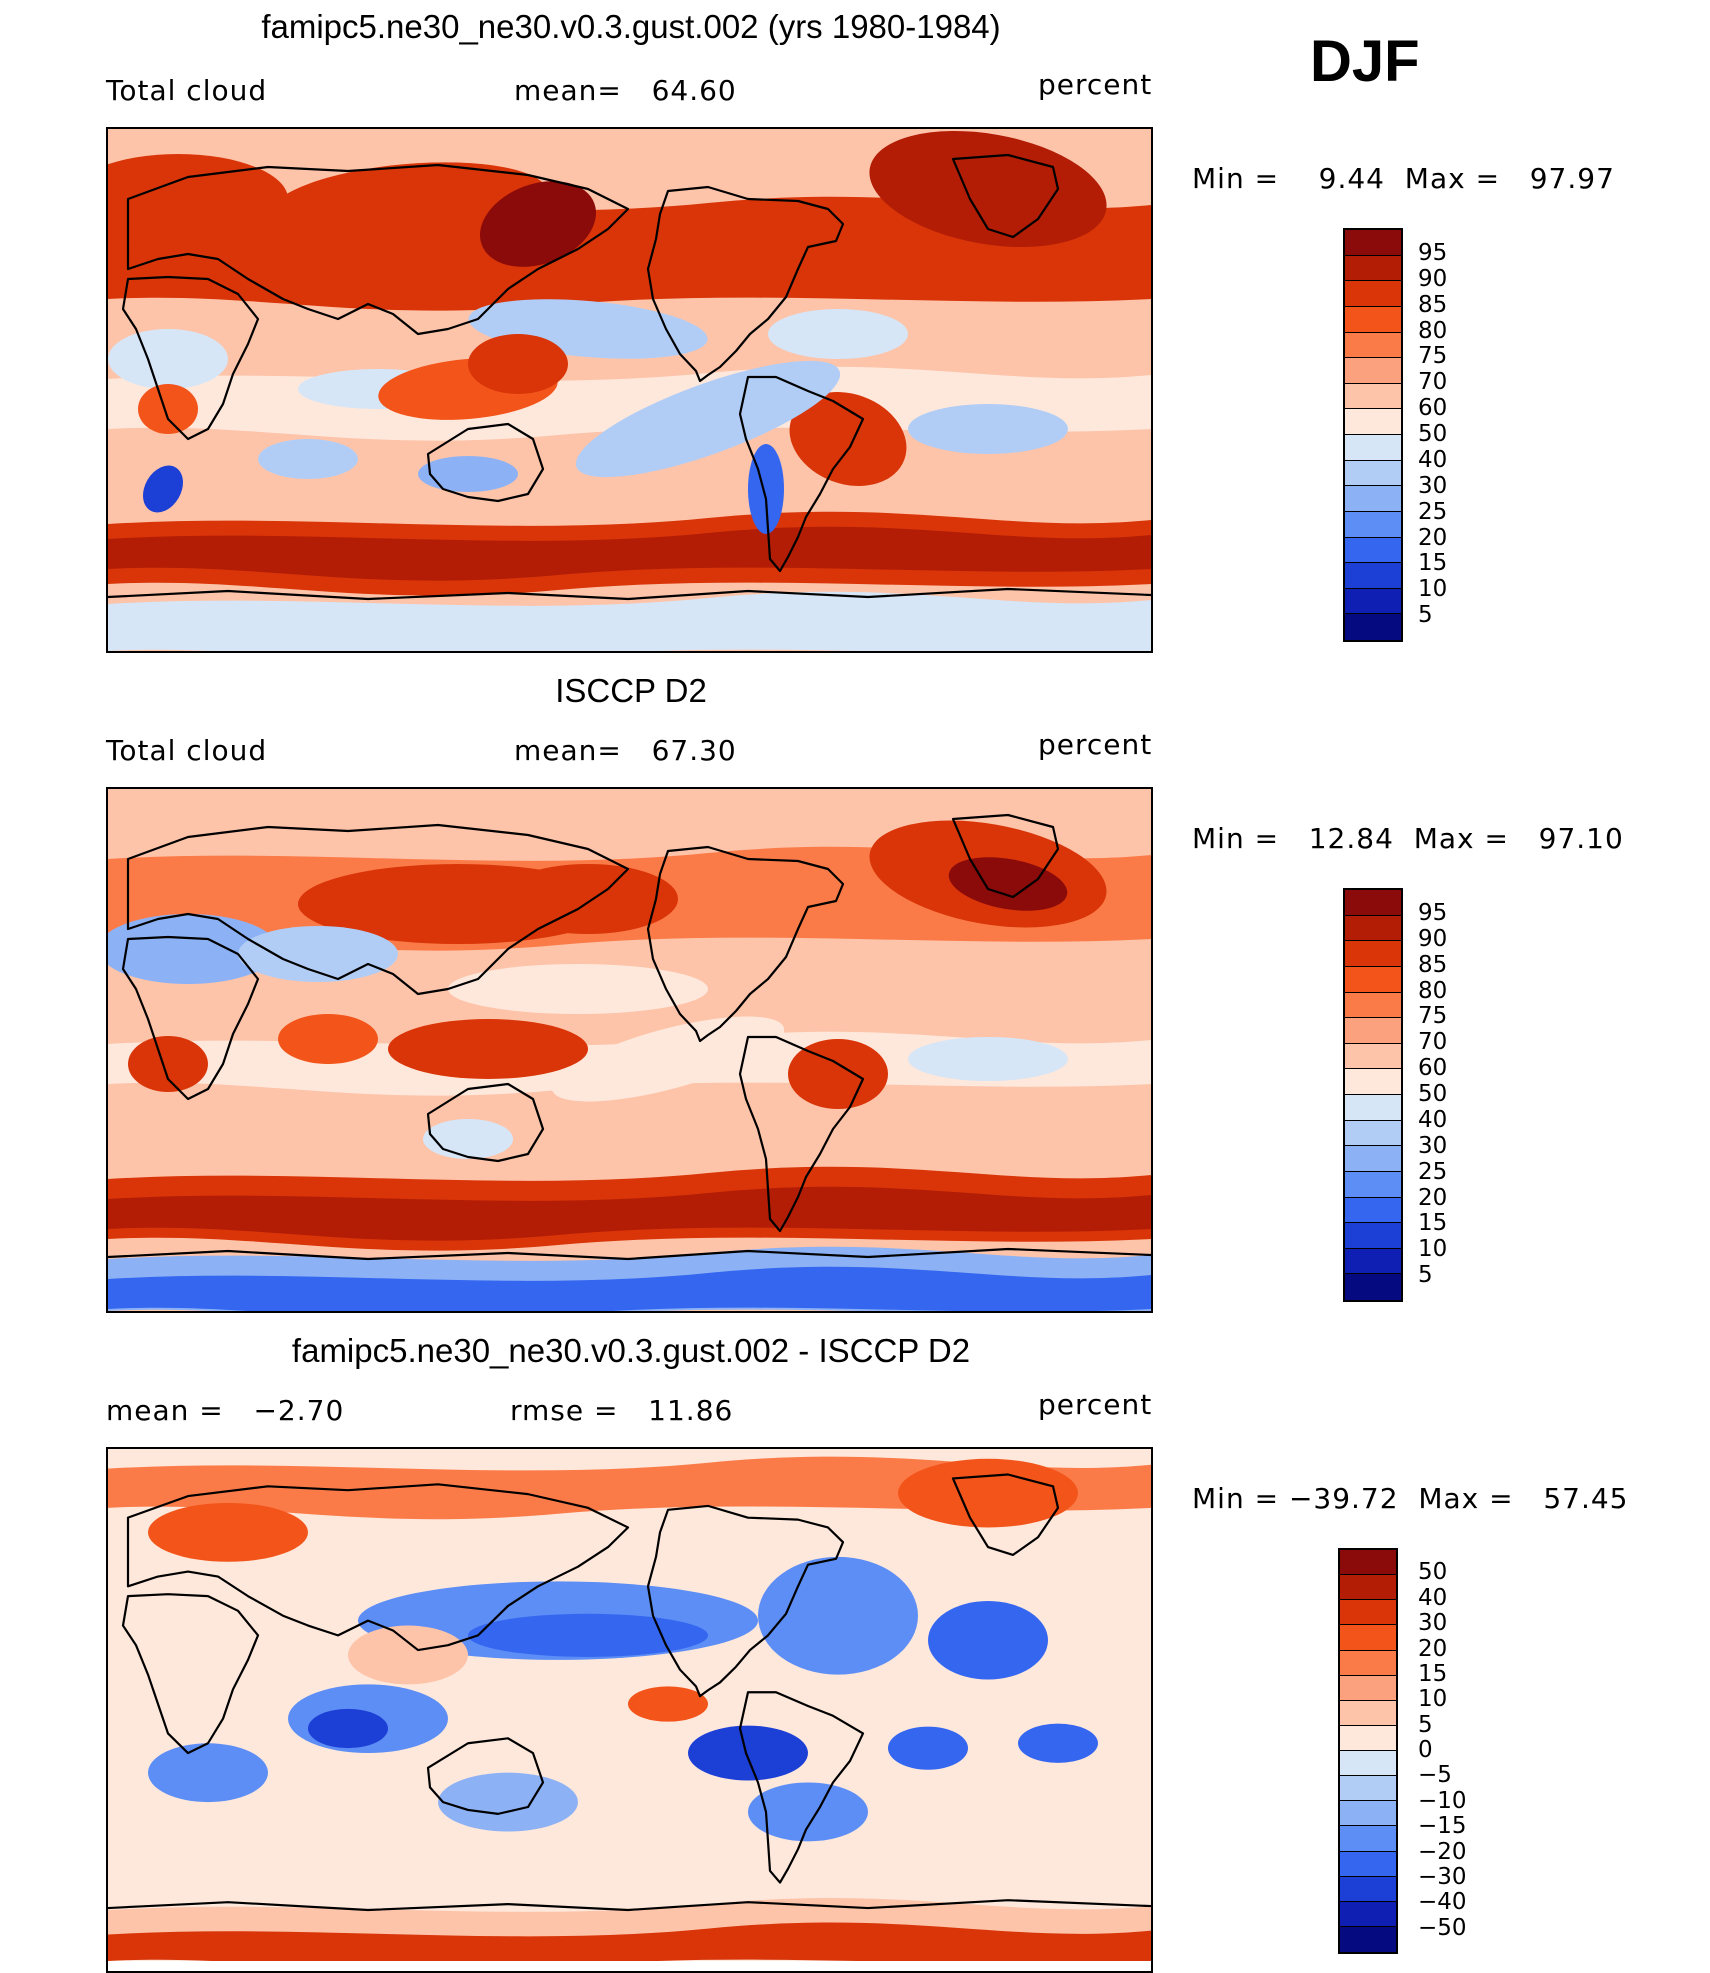 This screenshot has height=1973, width=1710. Describe the element at coordinates (1433, 408) in the screenshot. I see `colorbar-tick-label: 60` at that location.